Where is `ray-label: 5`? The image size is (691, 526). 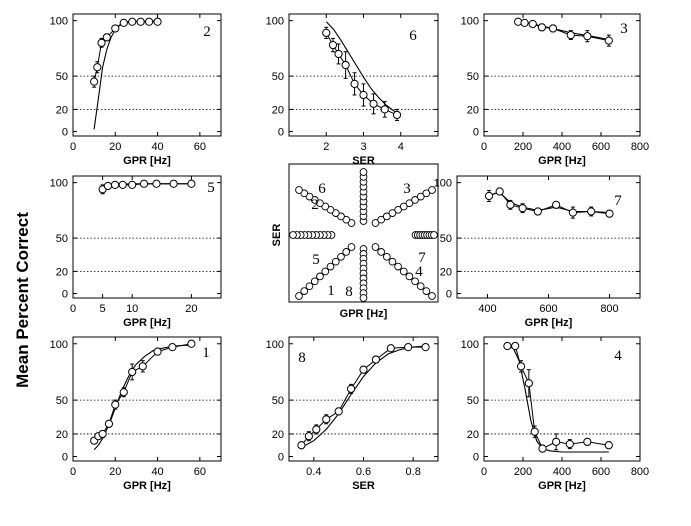
ray-label: 5 is located at coordinates (316, 260).